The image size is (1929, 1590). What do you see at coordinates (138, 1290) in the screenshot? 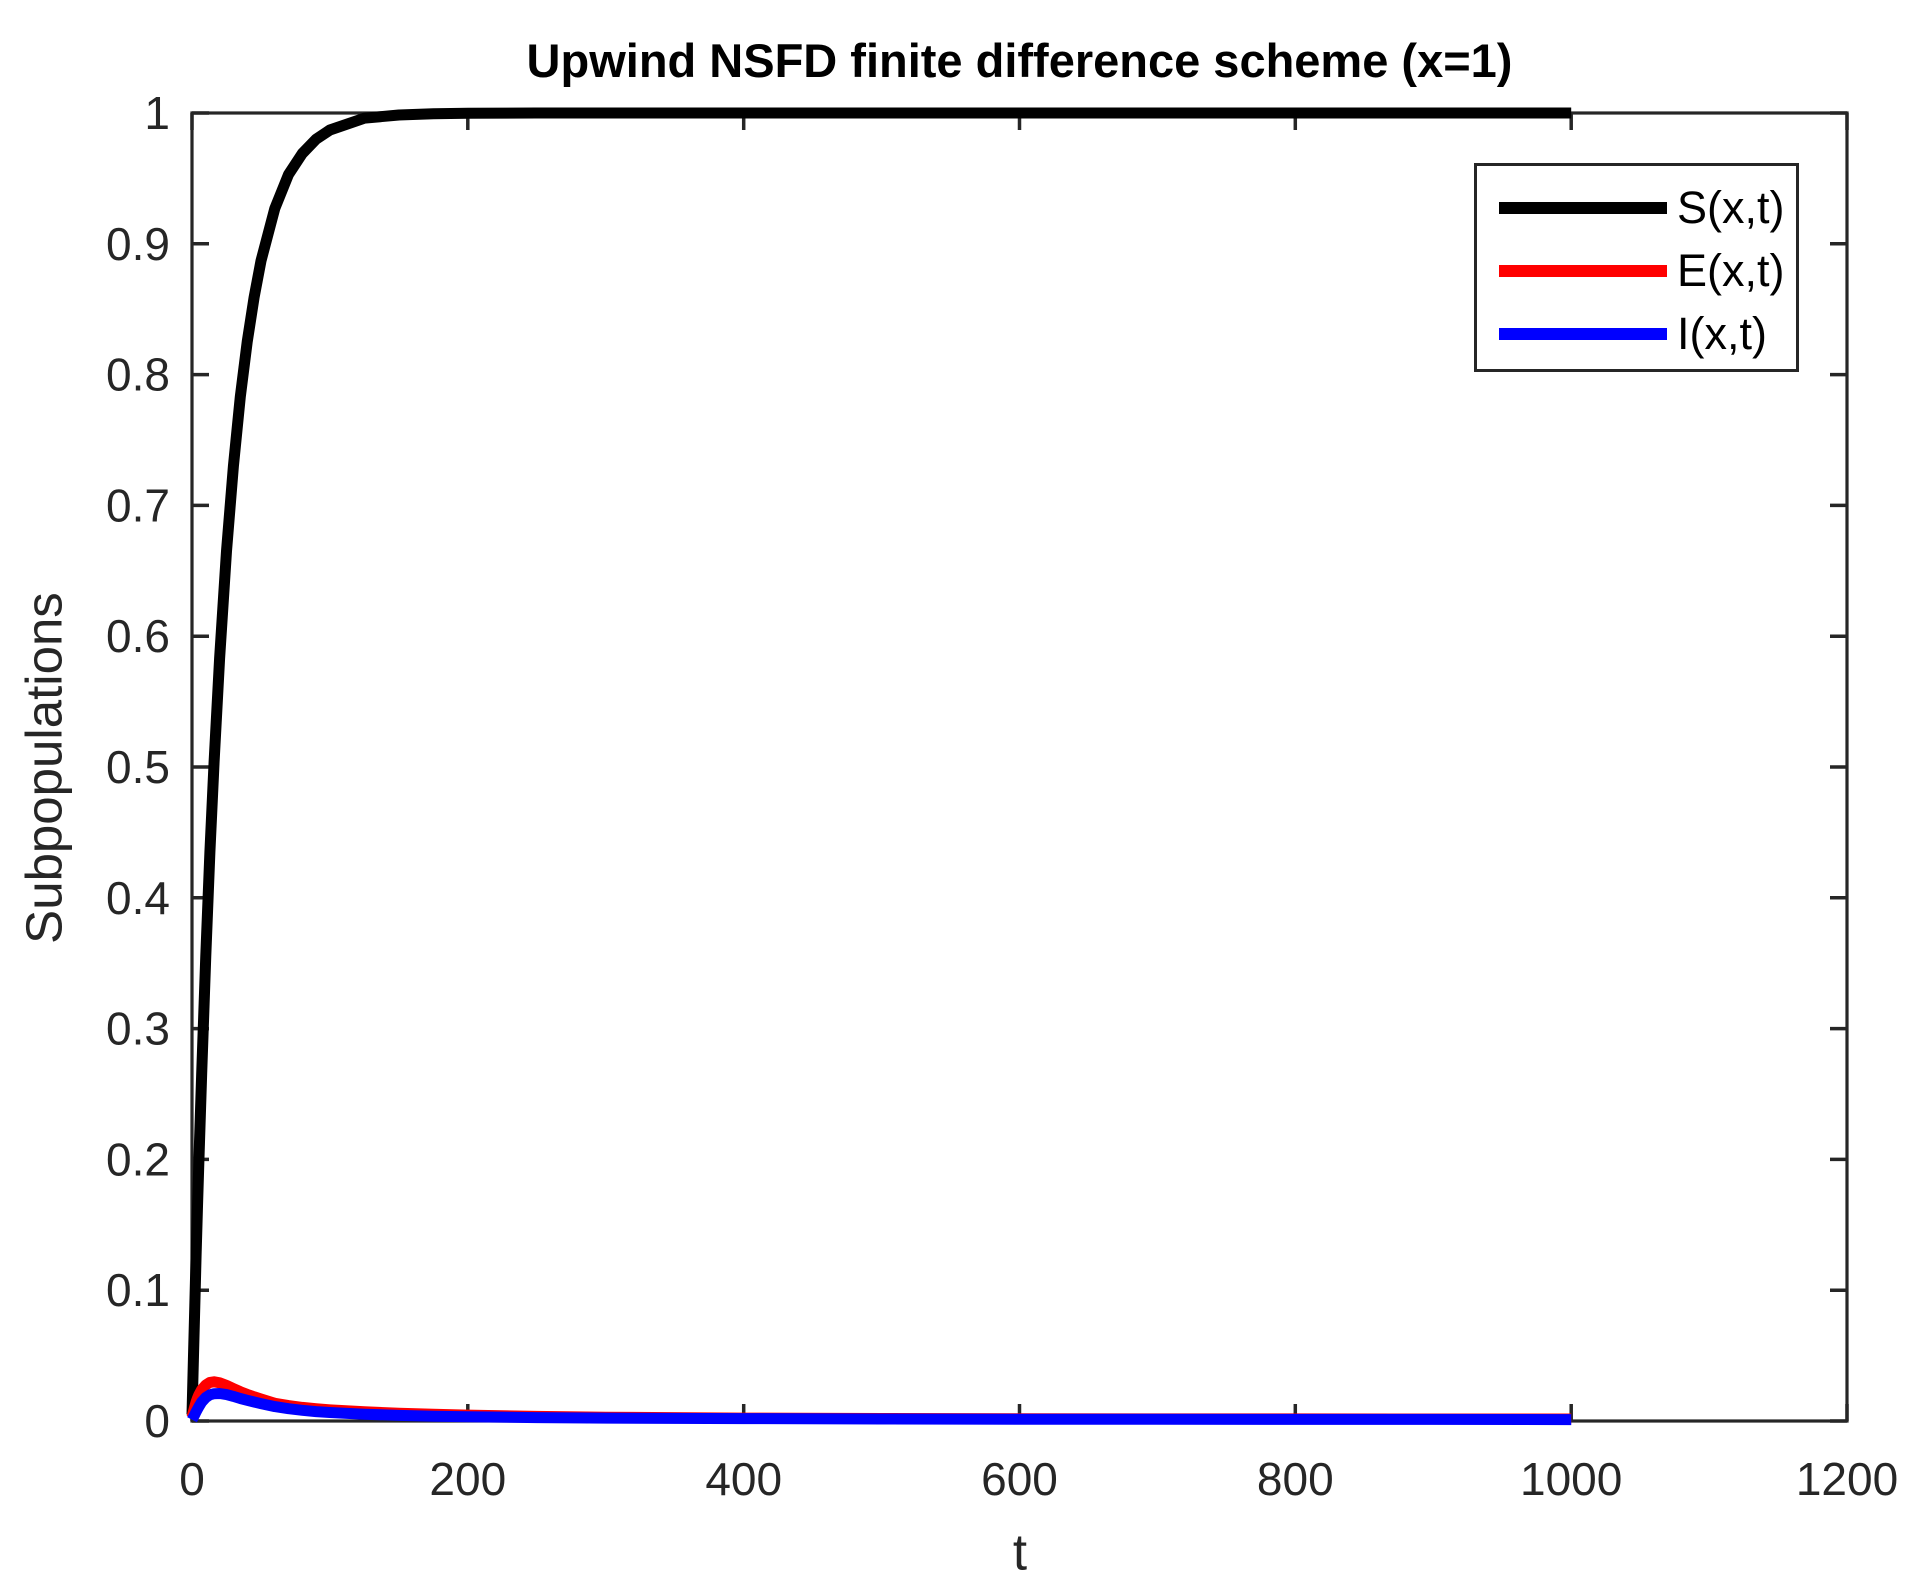
I see `y-tick-label: 0.1` at bounding box center [138, 1290].